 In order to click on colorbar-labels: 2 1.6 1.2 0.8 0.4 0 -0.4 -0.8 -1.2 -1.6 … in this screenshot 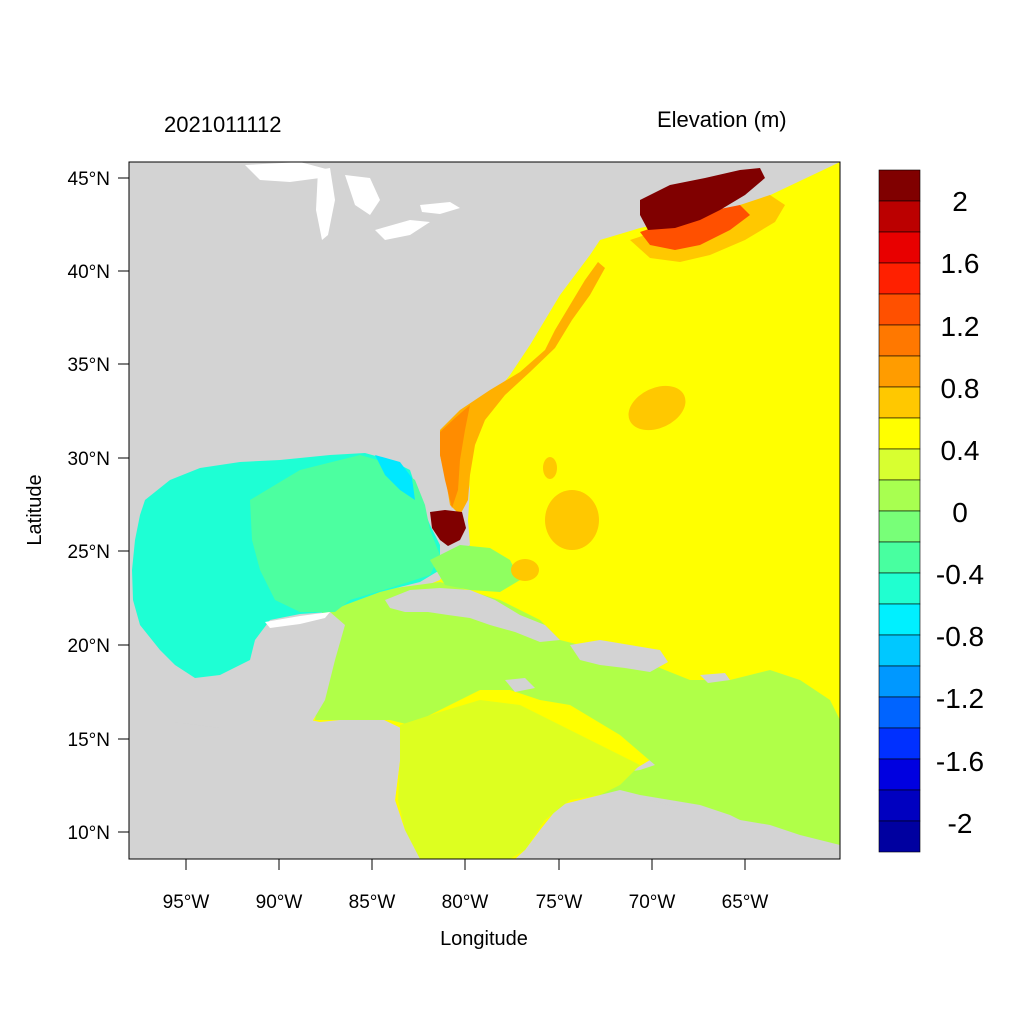, I will do `click(960, 512)`.